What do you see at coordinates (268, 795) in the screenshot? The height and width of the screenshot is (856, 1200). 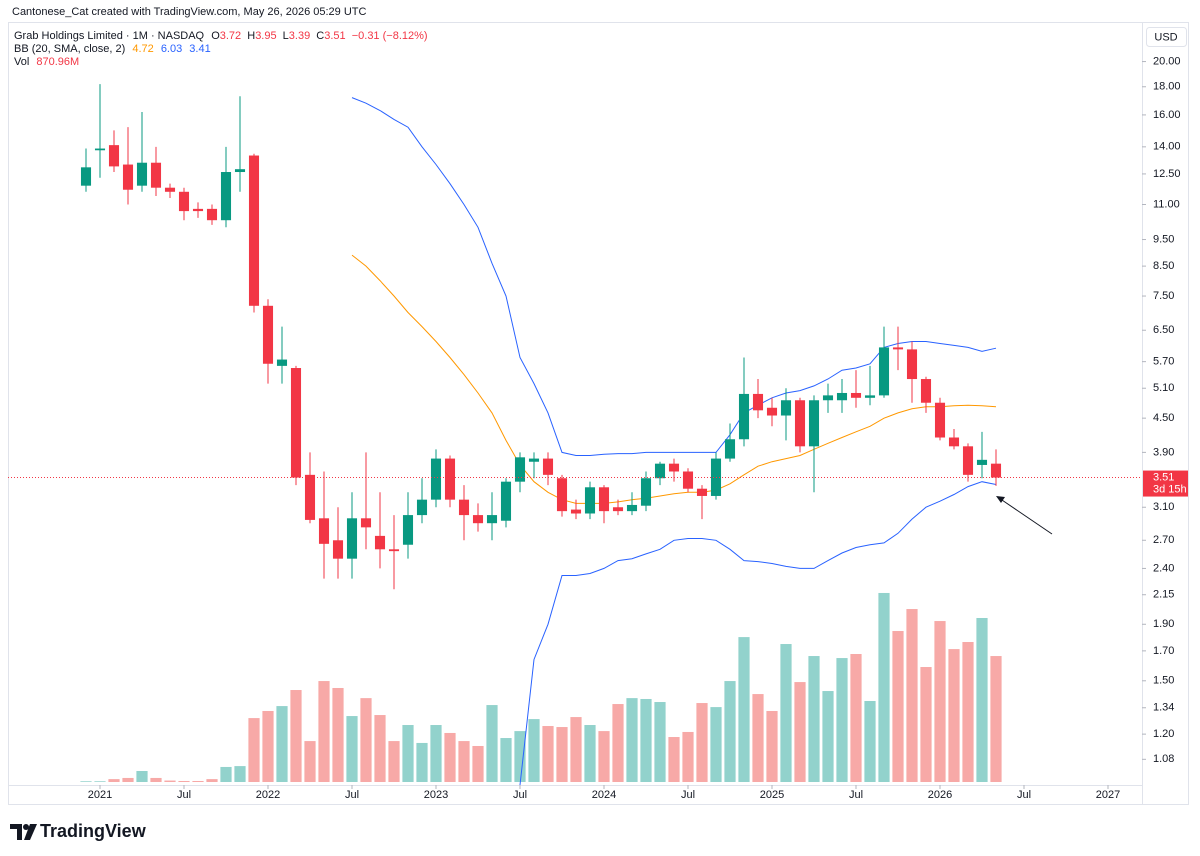 I see `x-tick-label: 2022` at bounding box center [268, 795].